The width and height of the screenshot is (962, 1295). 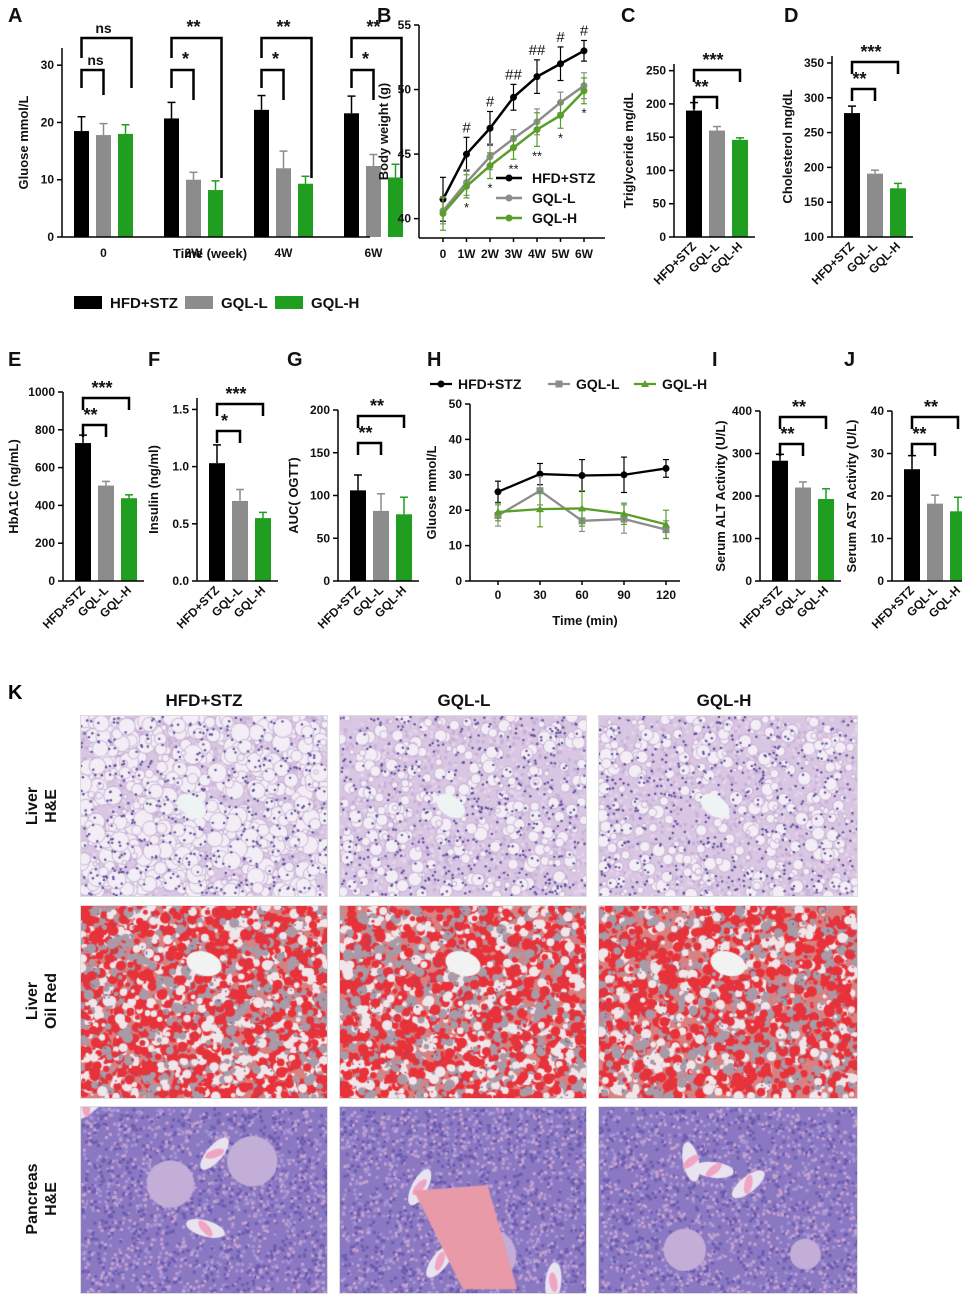 What do you see at coordinates (193, 208) in the screenshot?
I see `bar-A-2w-gqll` at bounding box center [193, 208].